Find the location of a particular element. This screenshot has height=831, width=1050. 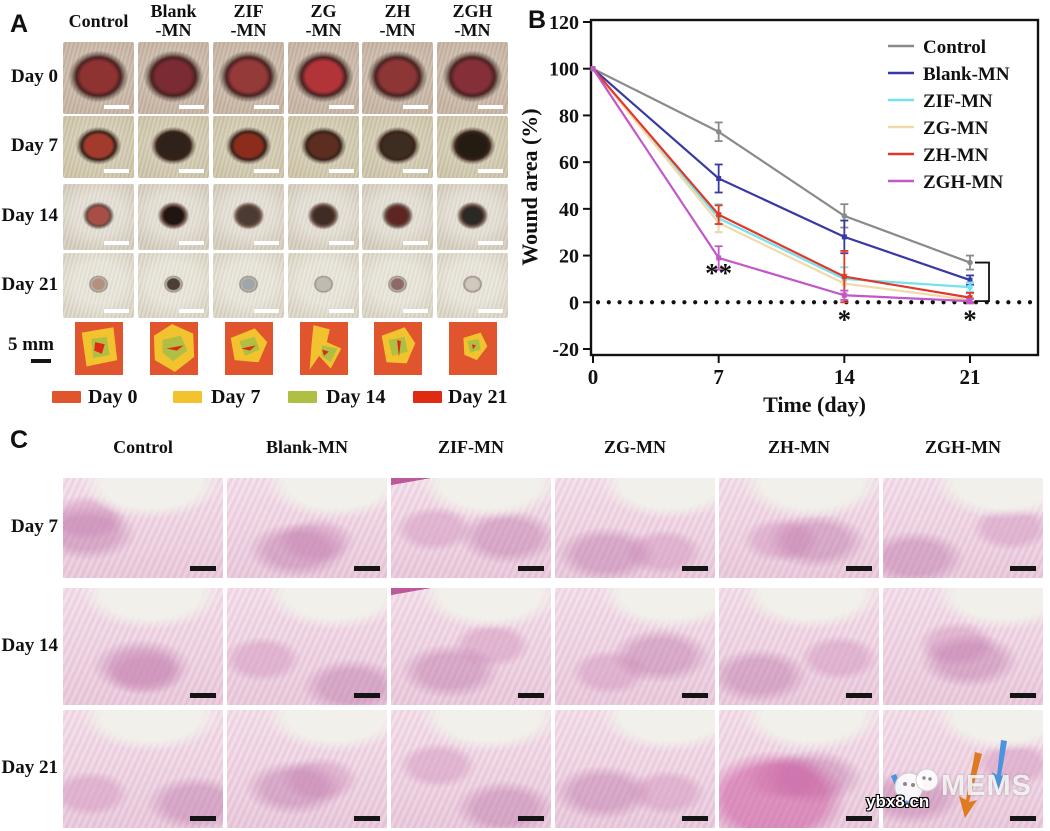

panel-a-row-label: Day 21 is located at coordinates (29, 284).